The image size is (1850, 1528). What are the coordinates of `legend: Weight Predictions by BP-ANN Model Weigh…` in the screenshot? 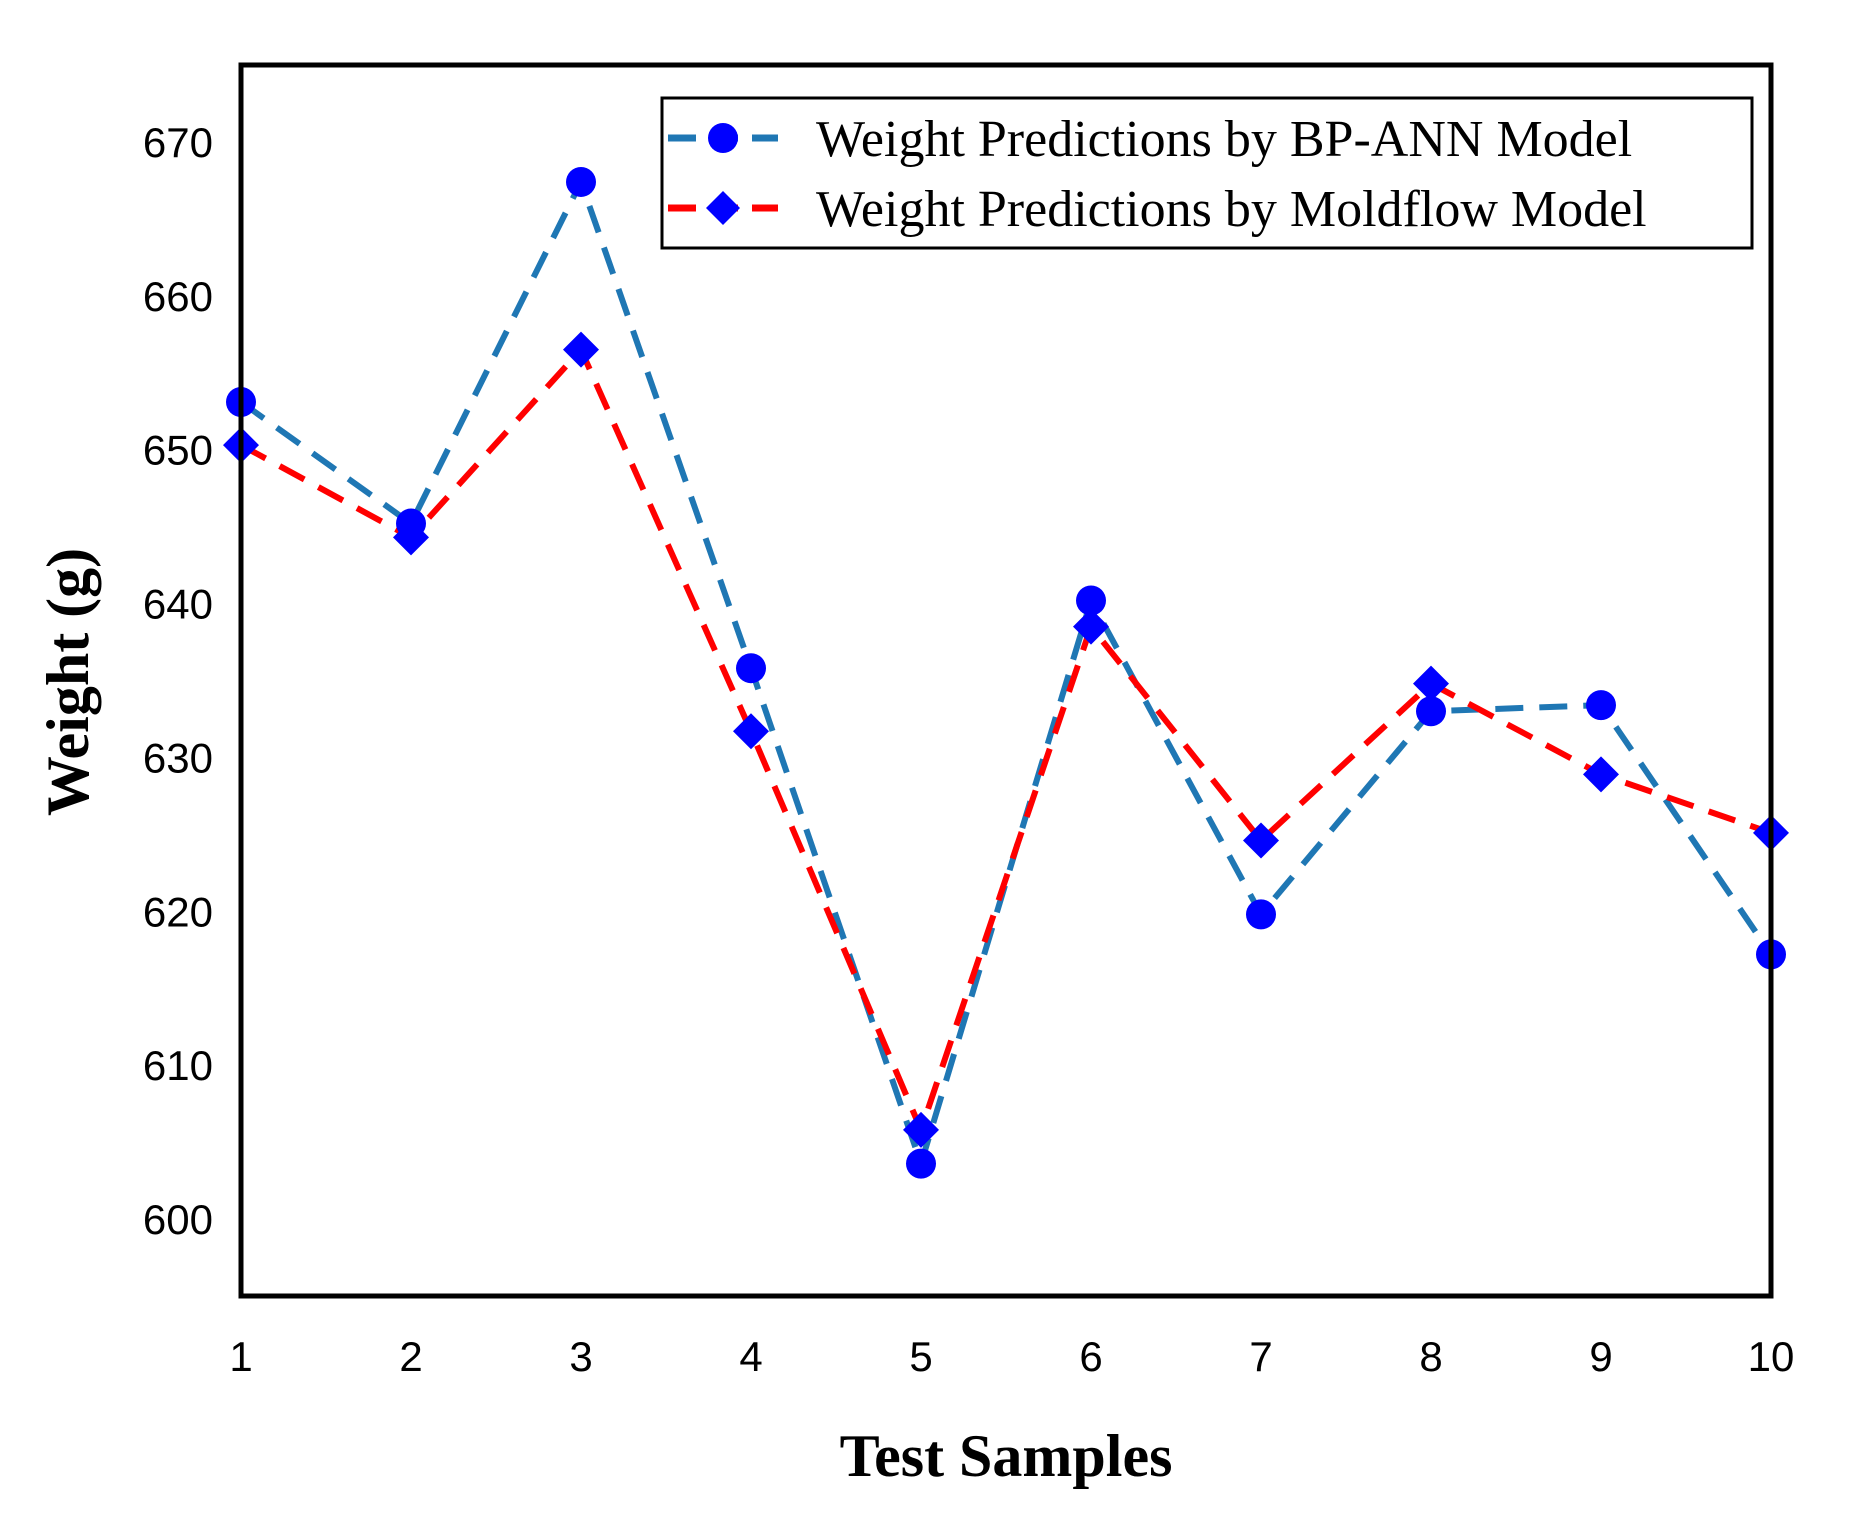 It's located at (1207, 173).